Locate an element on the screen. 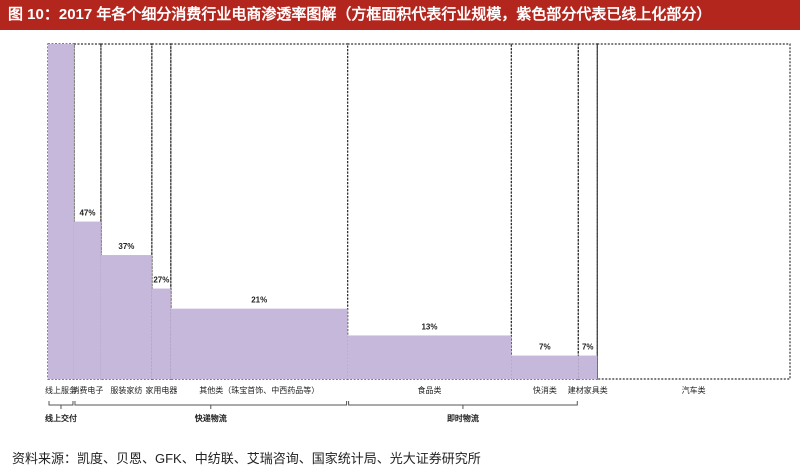  value-label: 37% is located at coordinates (126, 246).